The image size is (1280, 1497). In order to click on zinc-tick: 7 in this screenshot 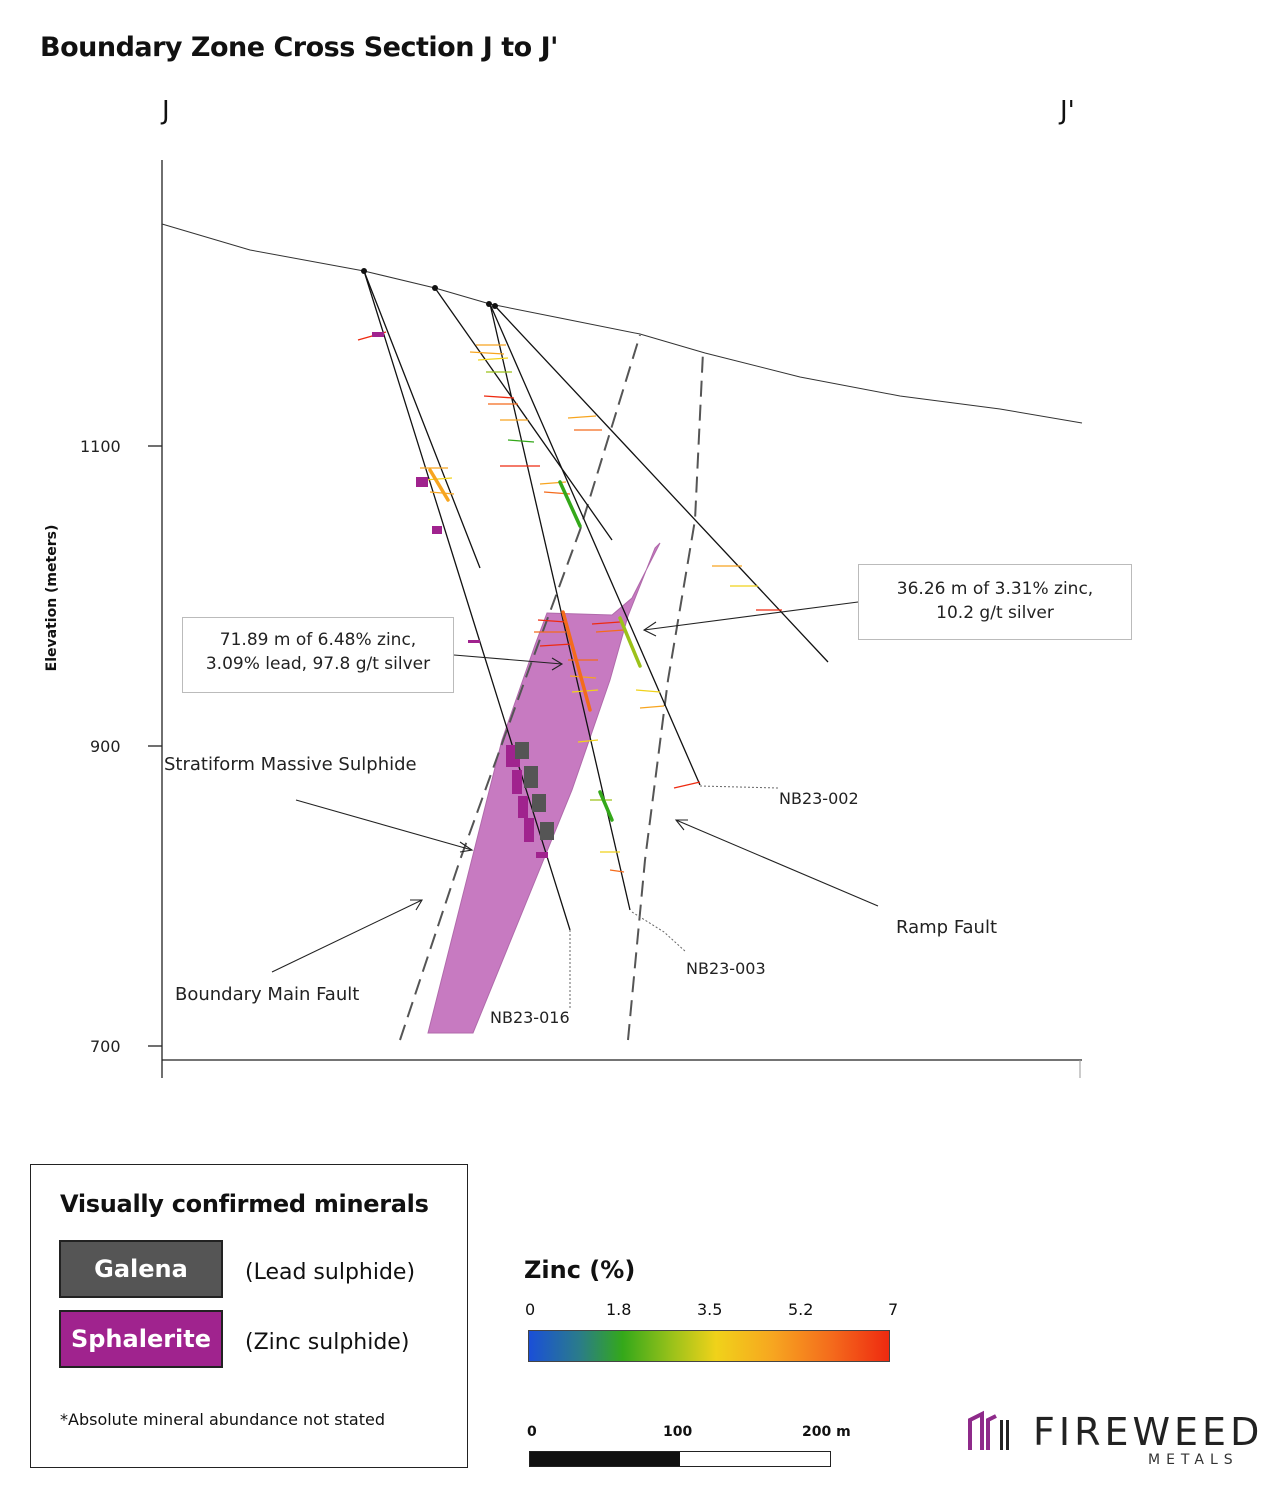, I will do `click(893, 1309)`.